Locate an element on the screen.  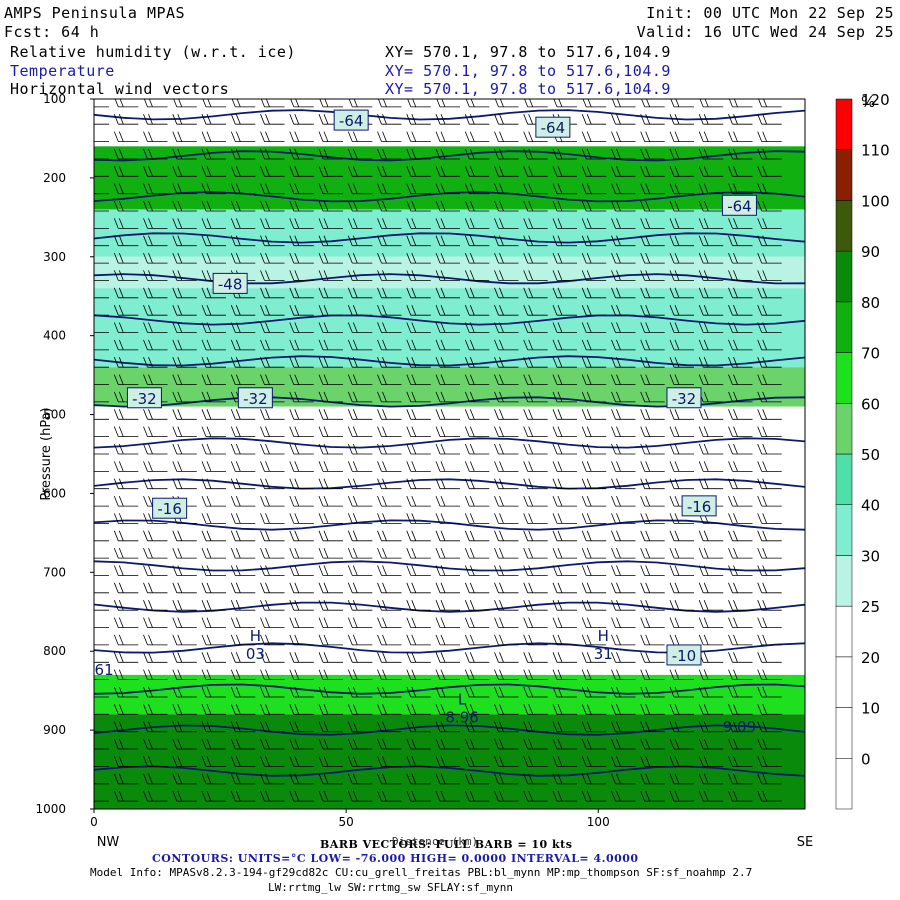
y-tick-label: 600 is located at coordinates (54, 493).